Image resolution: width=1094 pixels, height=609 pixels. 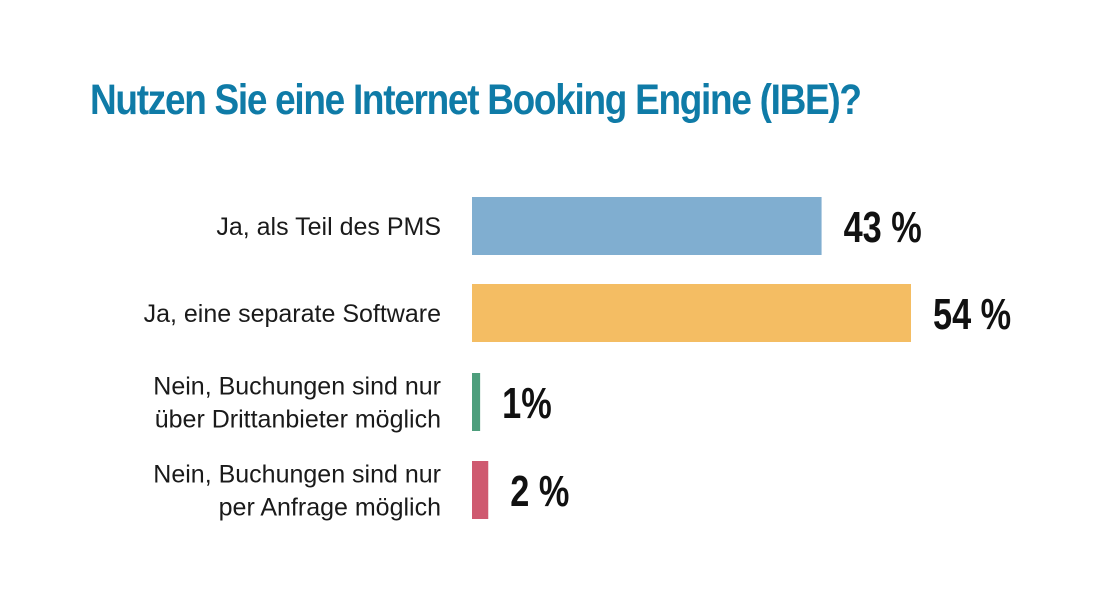 What do you see at coordinates (527, 403) in the screenshot?
I see `value-label-3: 1%` at bounding box center [527, 403].